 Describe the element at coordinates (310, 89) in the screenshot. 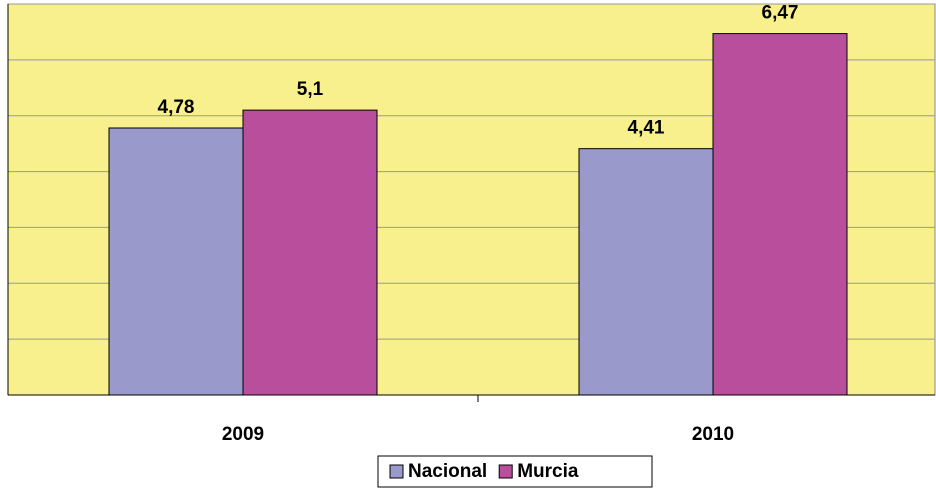

I see `value-label: 5,1` at that location.